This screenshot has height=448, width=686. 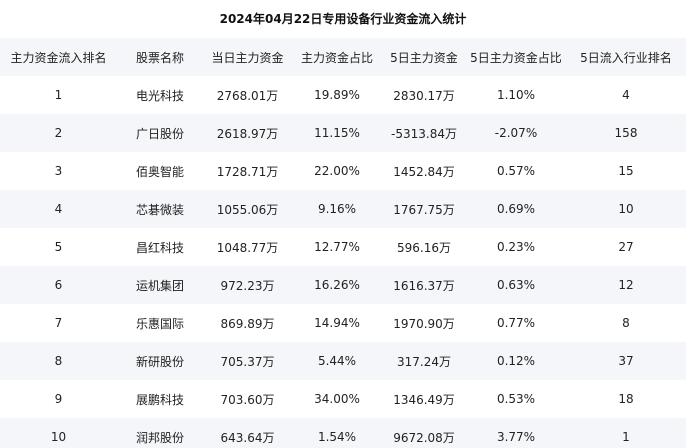 I want to click on daily-main-fund-cell: 1055.06万, so click(x=247, y=209).